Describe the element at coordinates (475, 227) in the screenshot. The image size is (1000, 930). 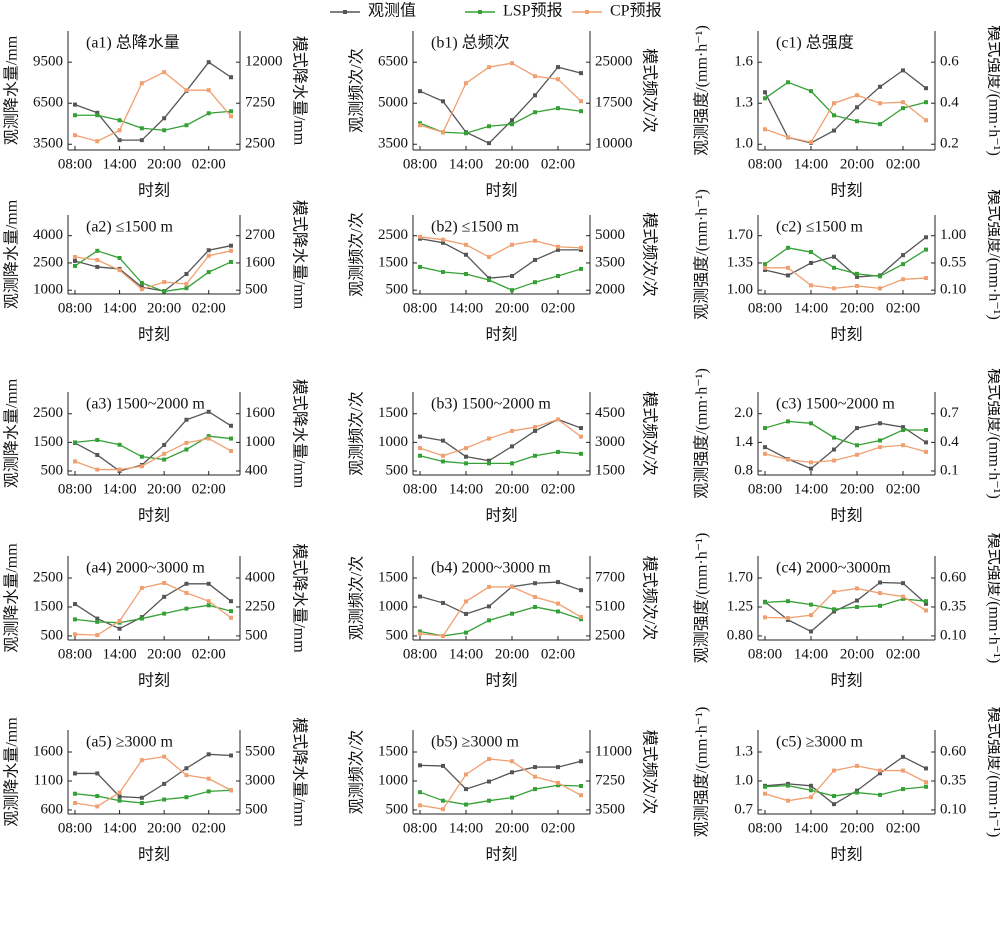
I see `panel-title: (b2) ≤1500 m` at that location.